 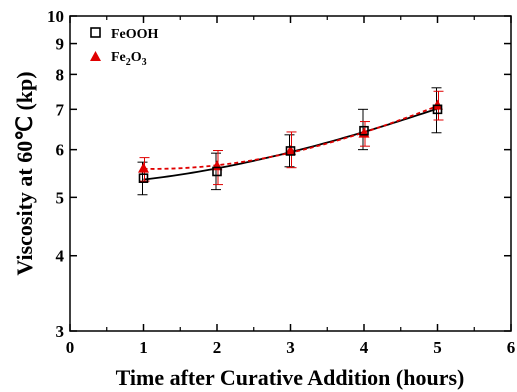 I want to click on y-tick-label: 8, so click(x=60, y=74).